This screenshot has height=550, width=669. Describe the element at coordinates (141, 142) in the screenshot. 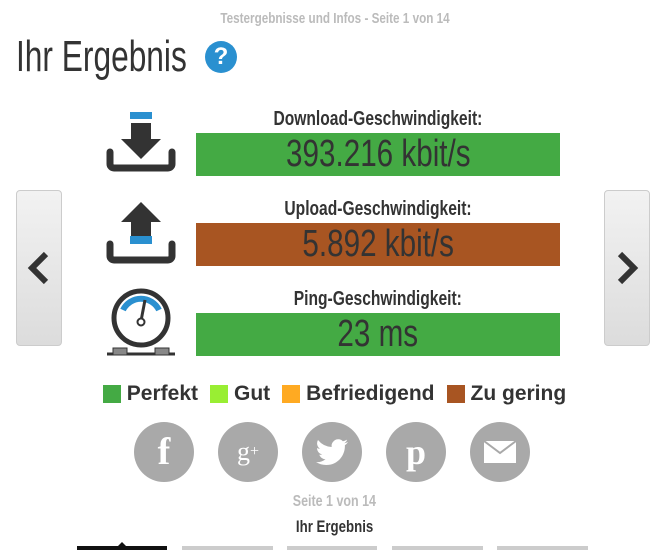

I see `download-icon` at that location.